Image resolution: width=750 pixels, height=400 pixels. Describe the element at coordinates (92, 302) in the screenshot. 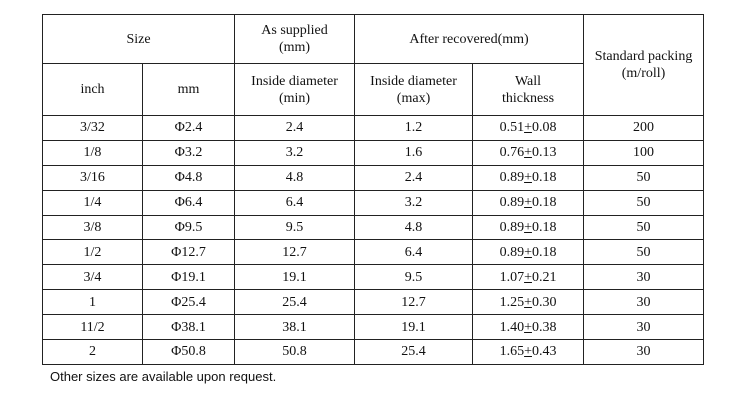

I see `cell-inch: 1` at that location.